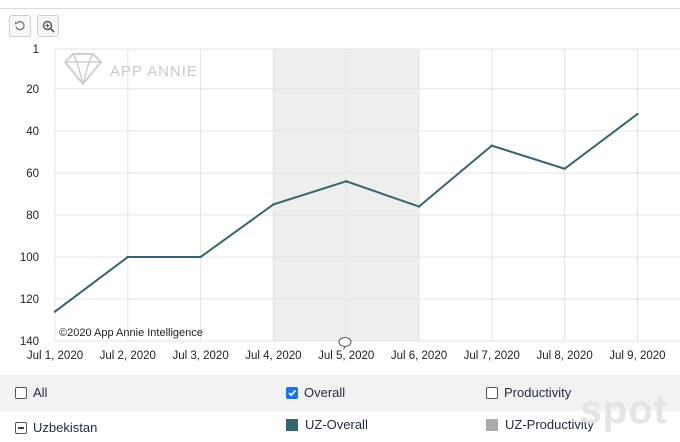 The width and height of the screenshot is (680, 442). I want to click on filter-productivity-label: Productivity, so click(538, 392).